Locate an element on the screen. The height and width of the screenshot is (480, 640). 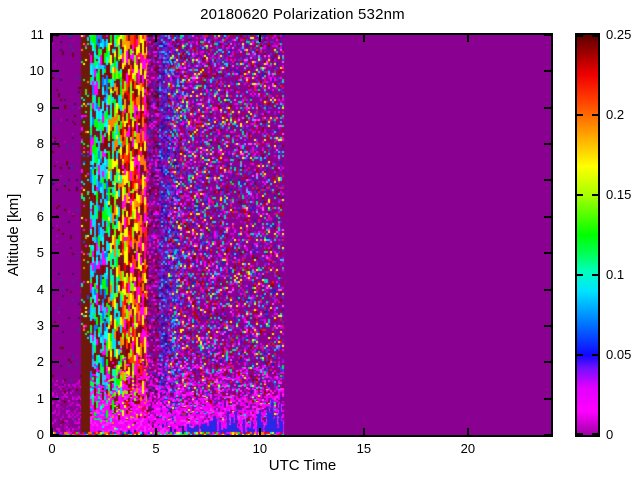
y-tick-label: 3 is located at coordinates (40, 325).